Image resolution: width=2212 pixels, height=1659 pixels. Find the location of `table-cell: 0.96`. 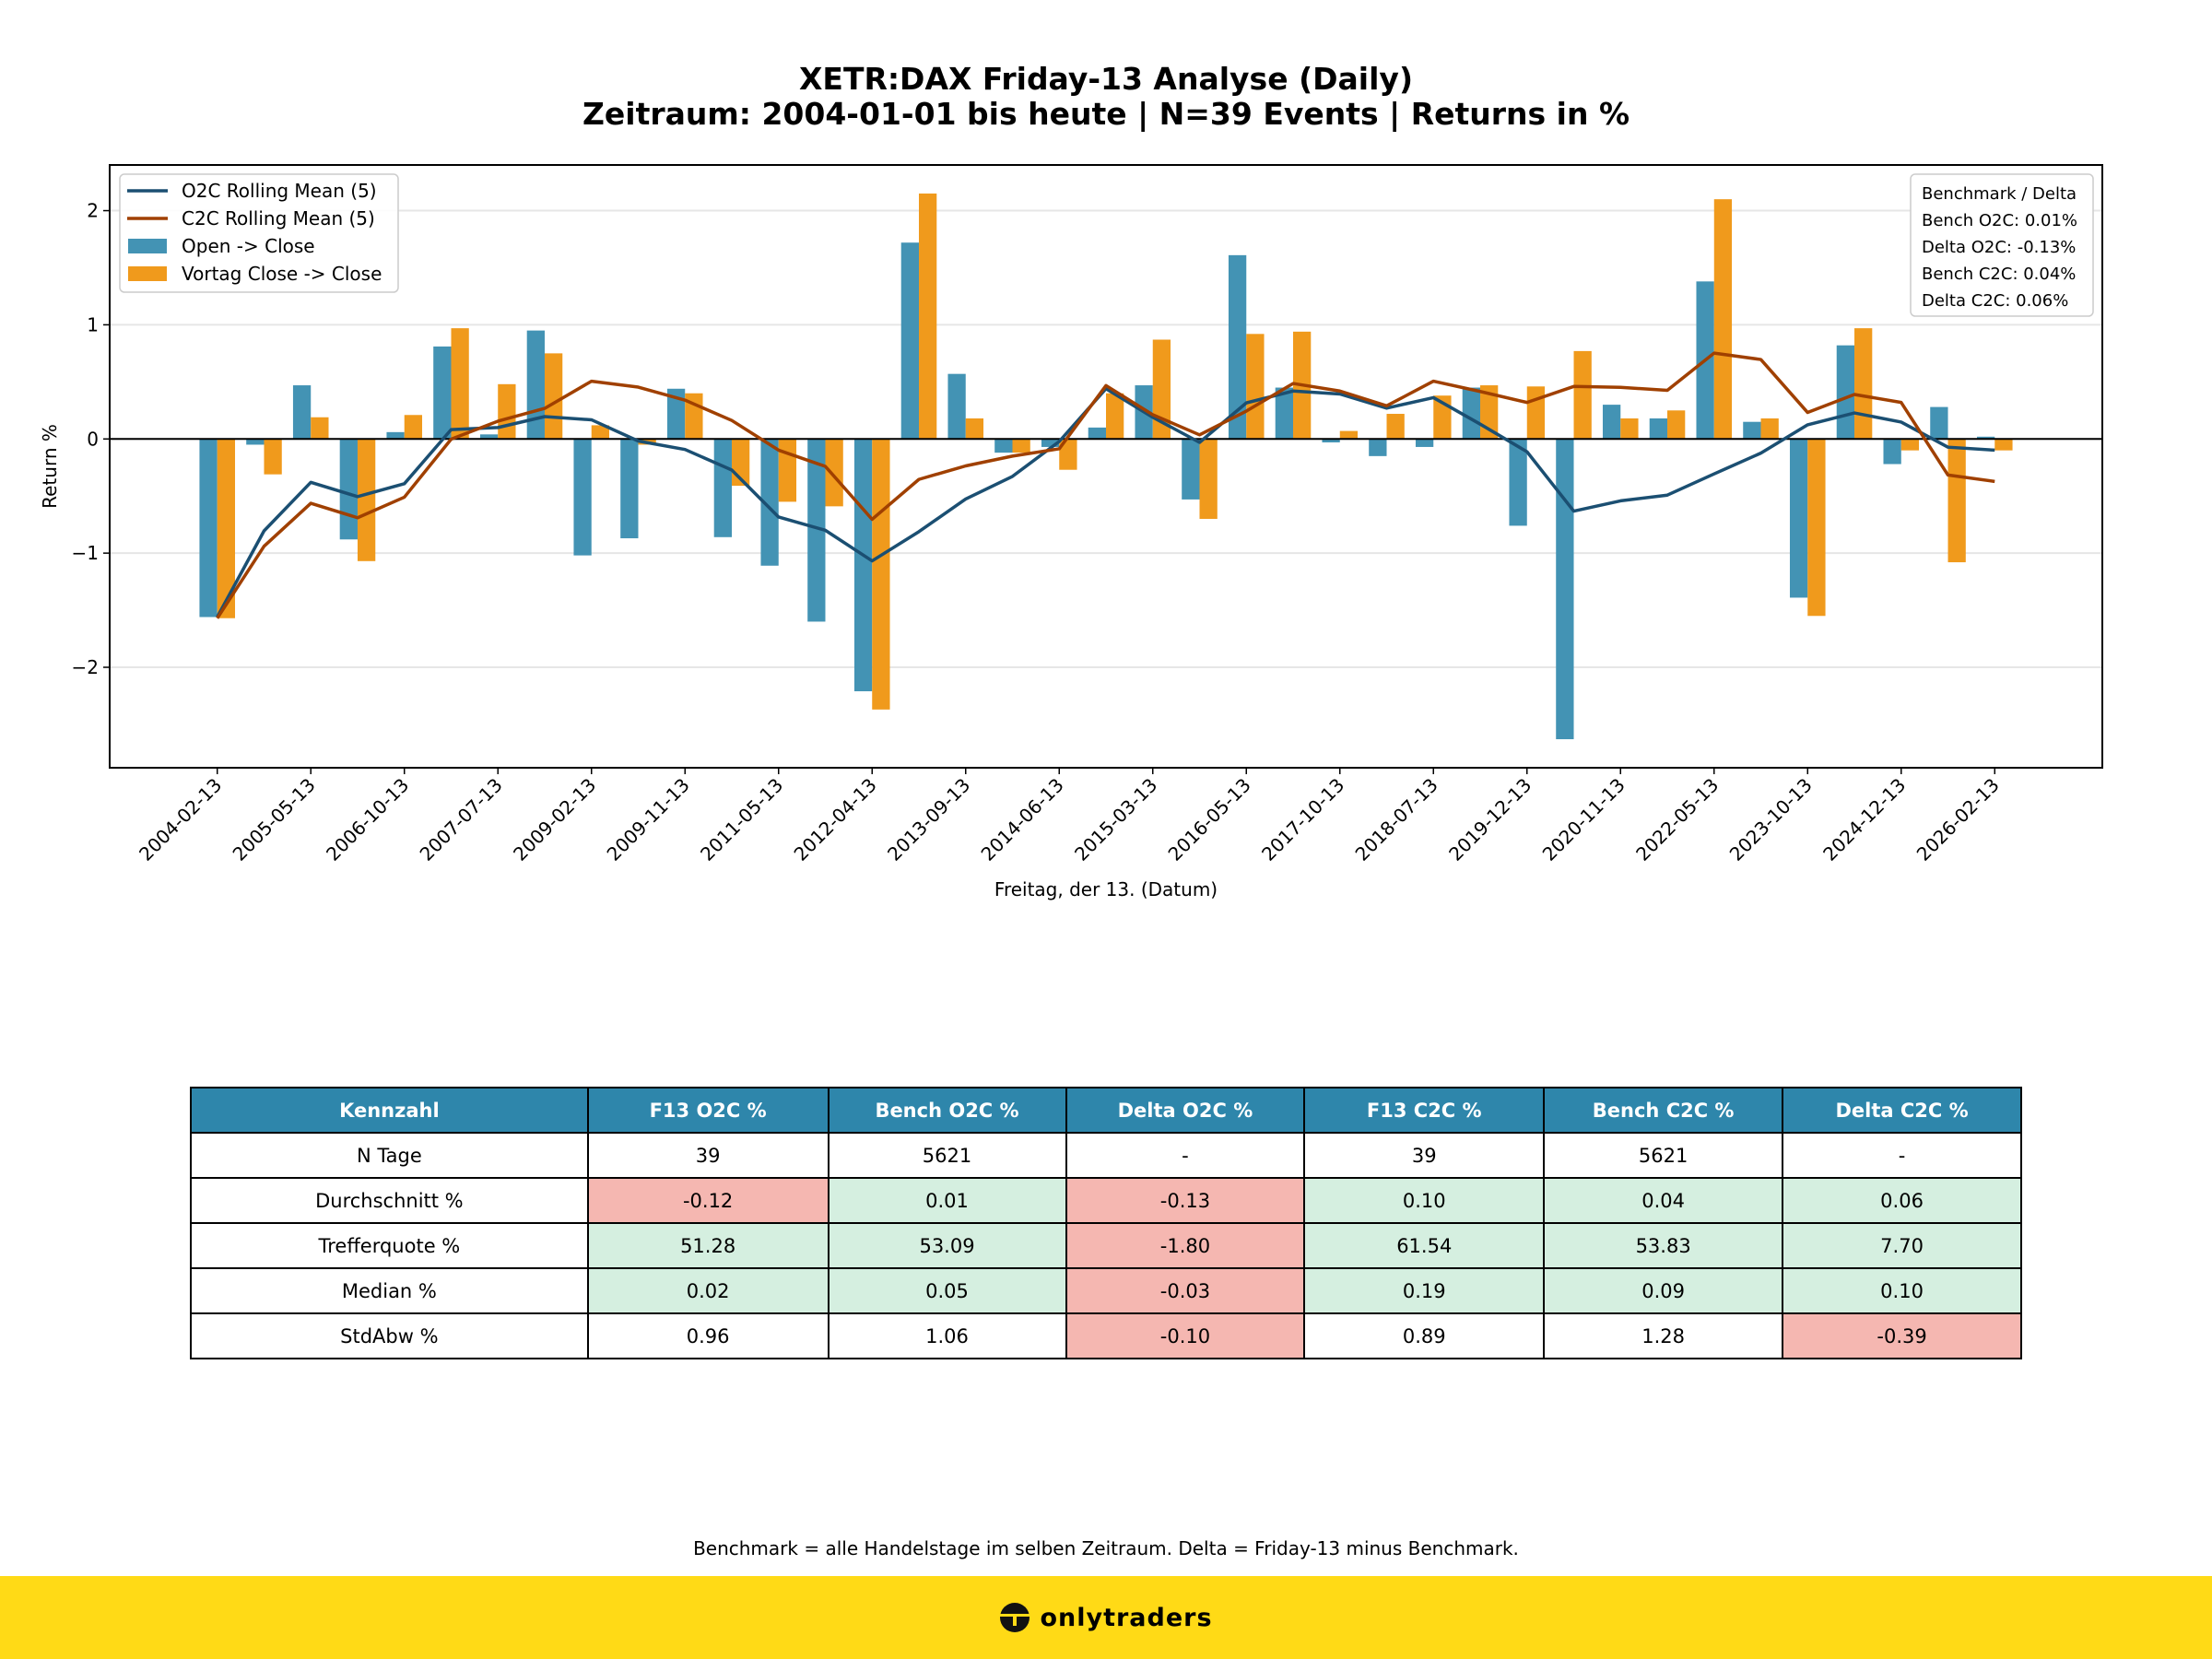

table-cell: 0.96 is located at coordinates (708, 1335).